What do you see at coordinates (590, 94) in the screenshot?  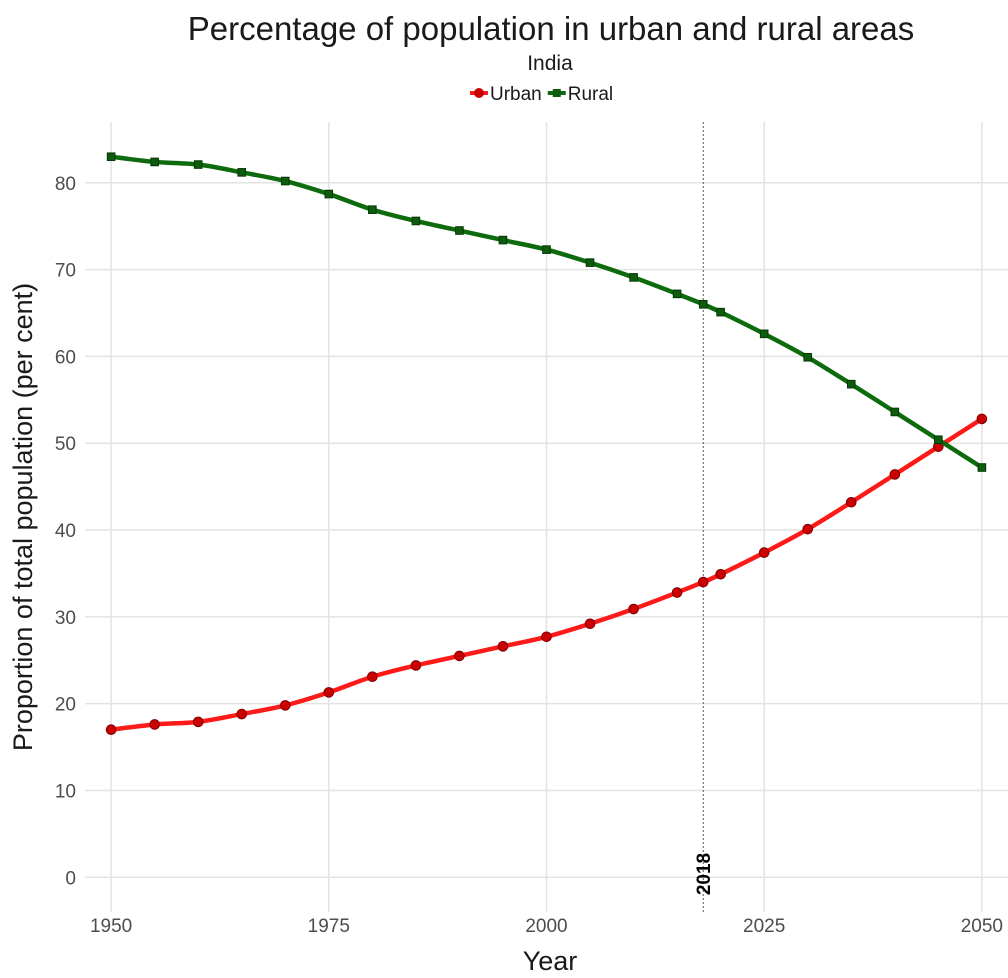 I see `rural-legend-label: Rural` at bounding box center [590, 94].